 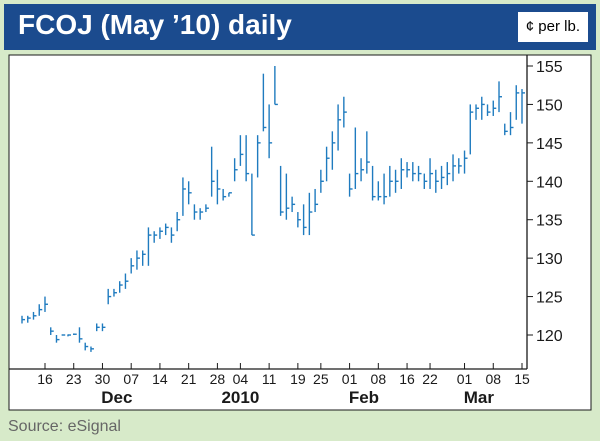 I want to click on x-tick-label: 22, so click(x=430, y=379).